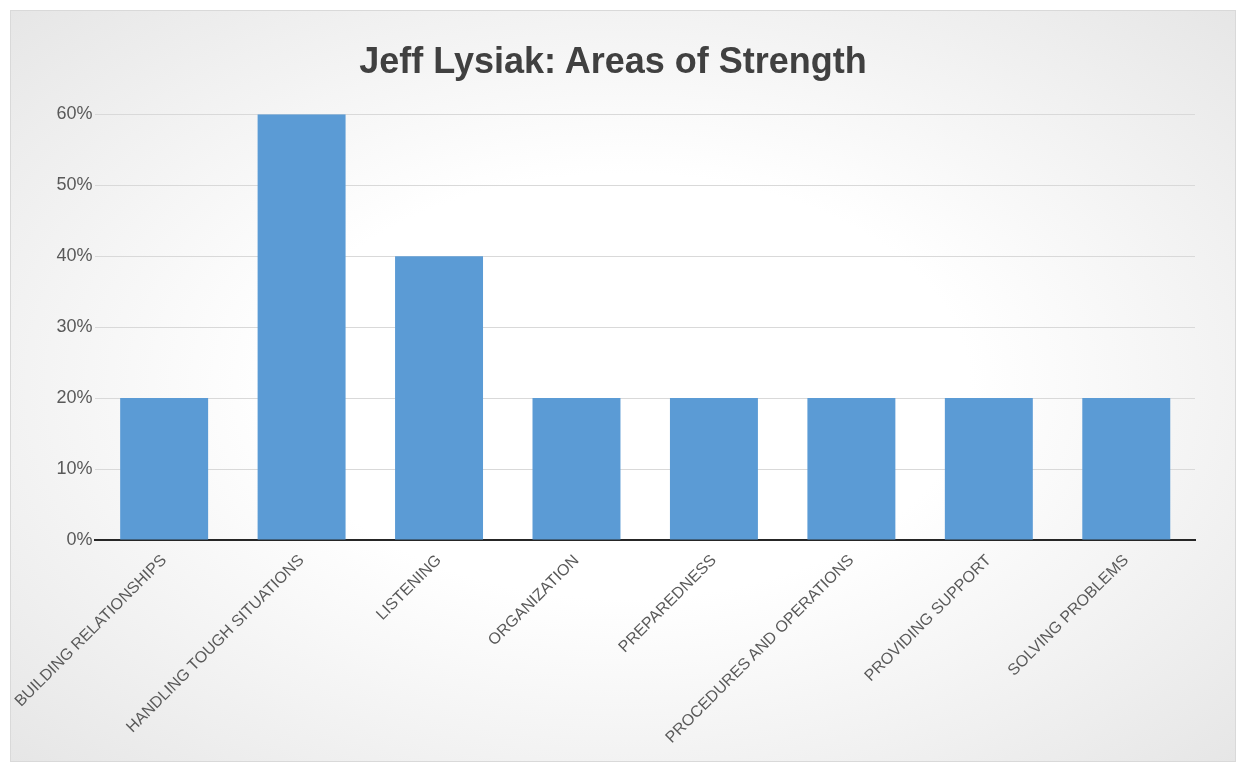 The height and width of the screenshot is (770, 1244). I want to click on y-tick-label: 60%, so click(74, 113).